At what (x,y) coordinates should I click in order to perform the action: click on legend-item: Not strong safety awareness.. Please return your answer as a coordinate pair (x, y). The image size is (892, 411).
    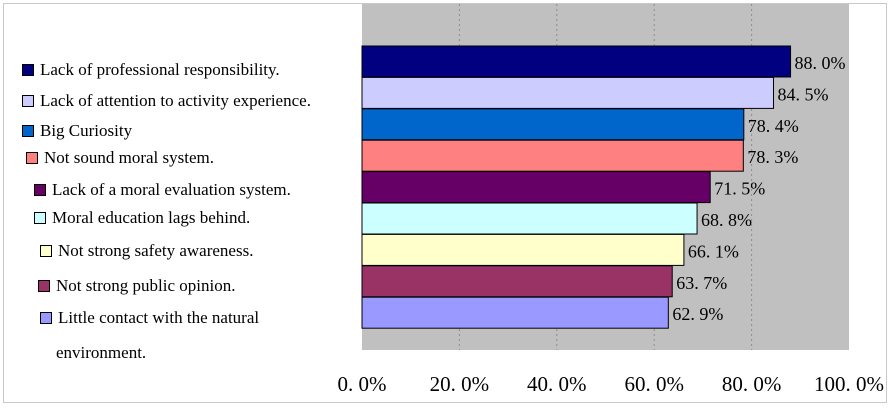
    Looking at the image, I should click on (146, 251).